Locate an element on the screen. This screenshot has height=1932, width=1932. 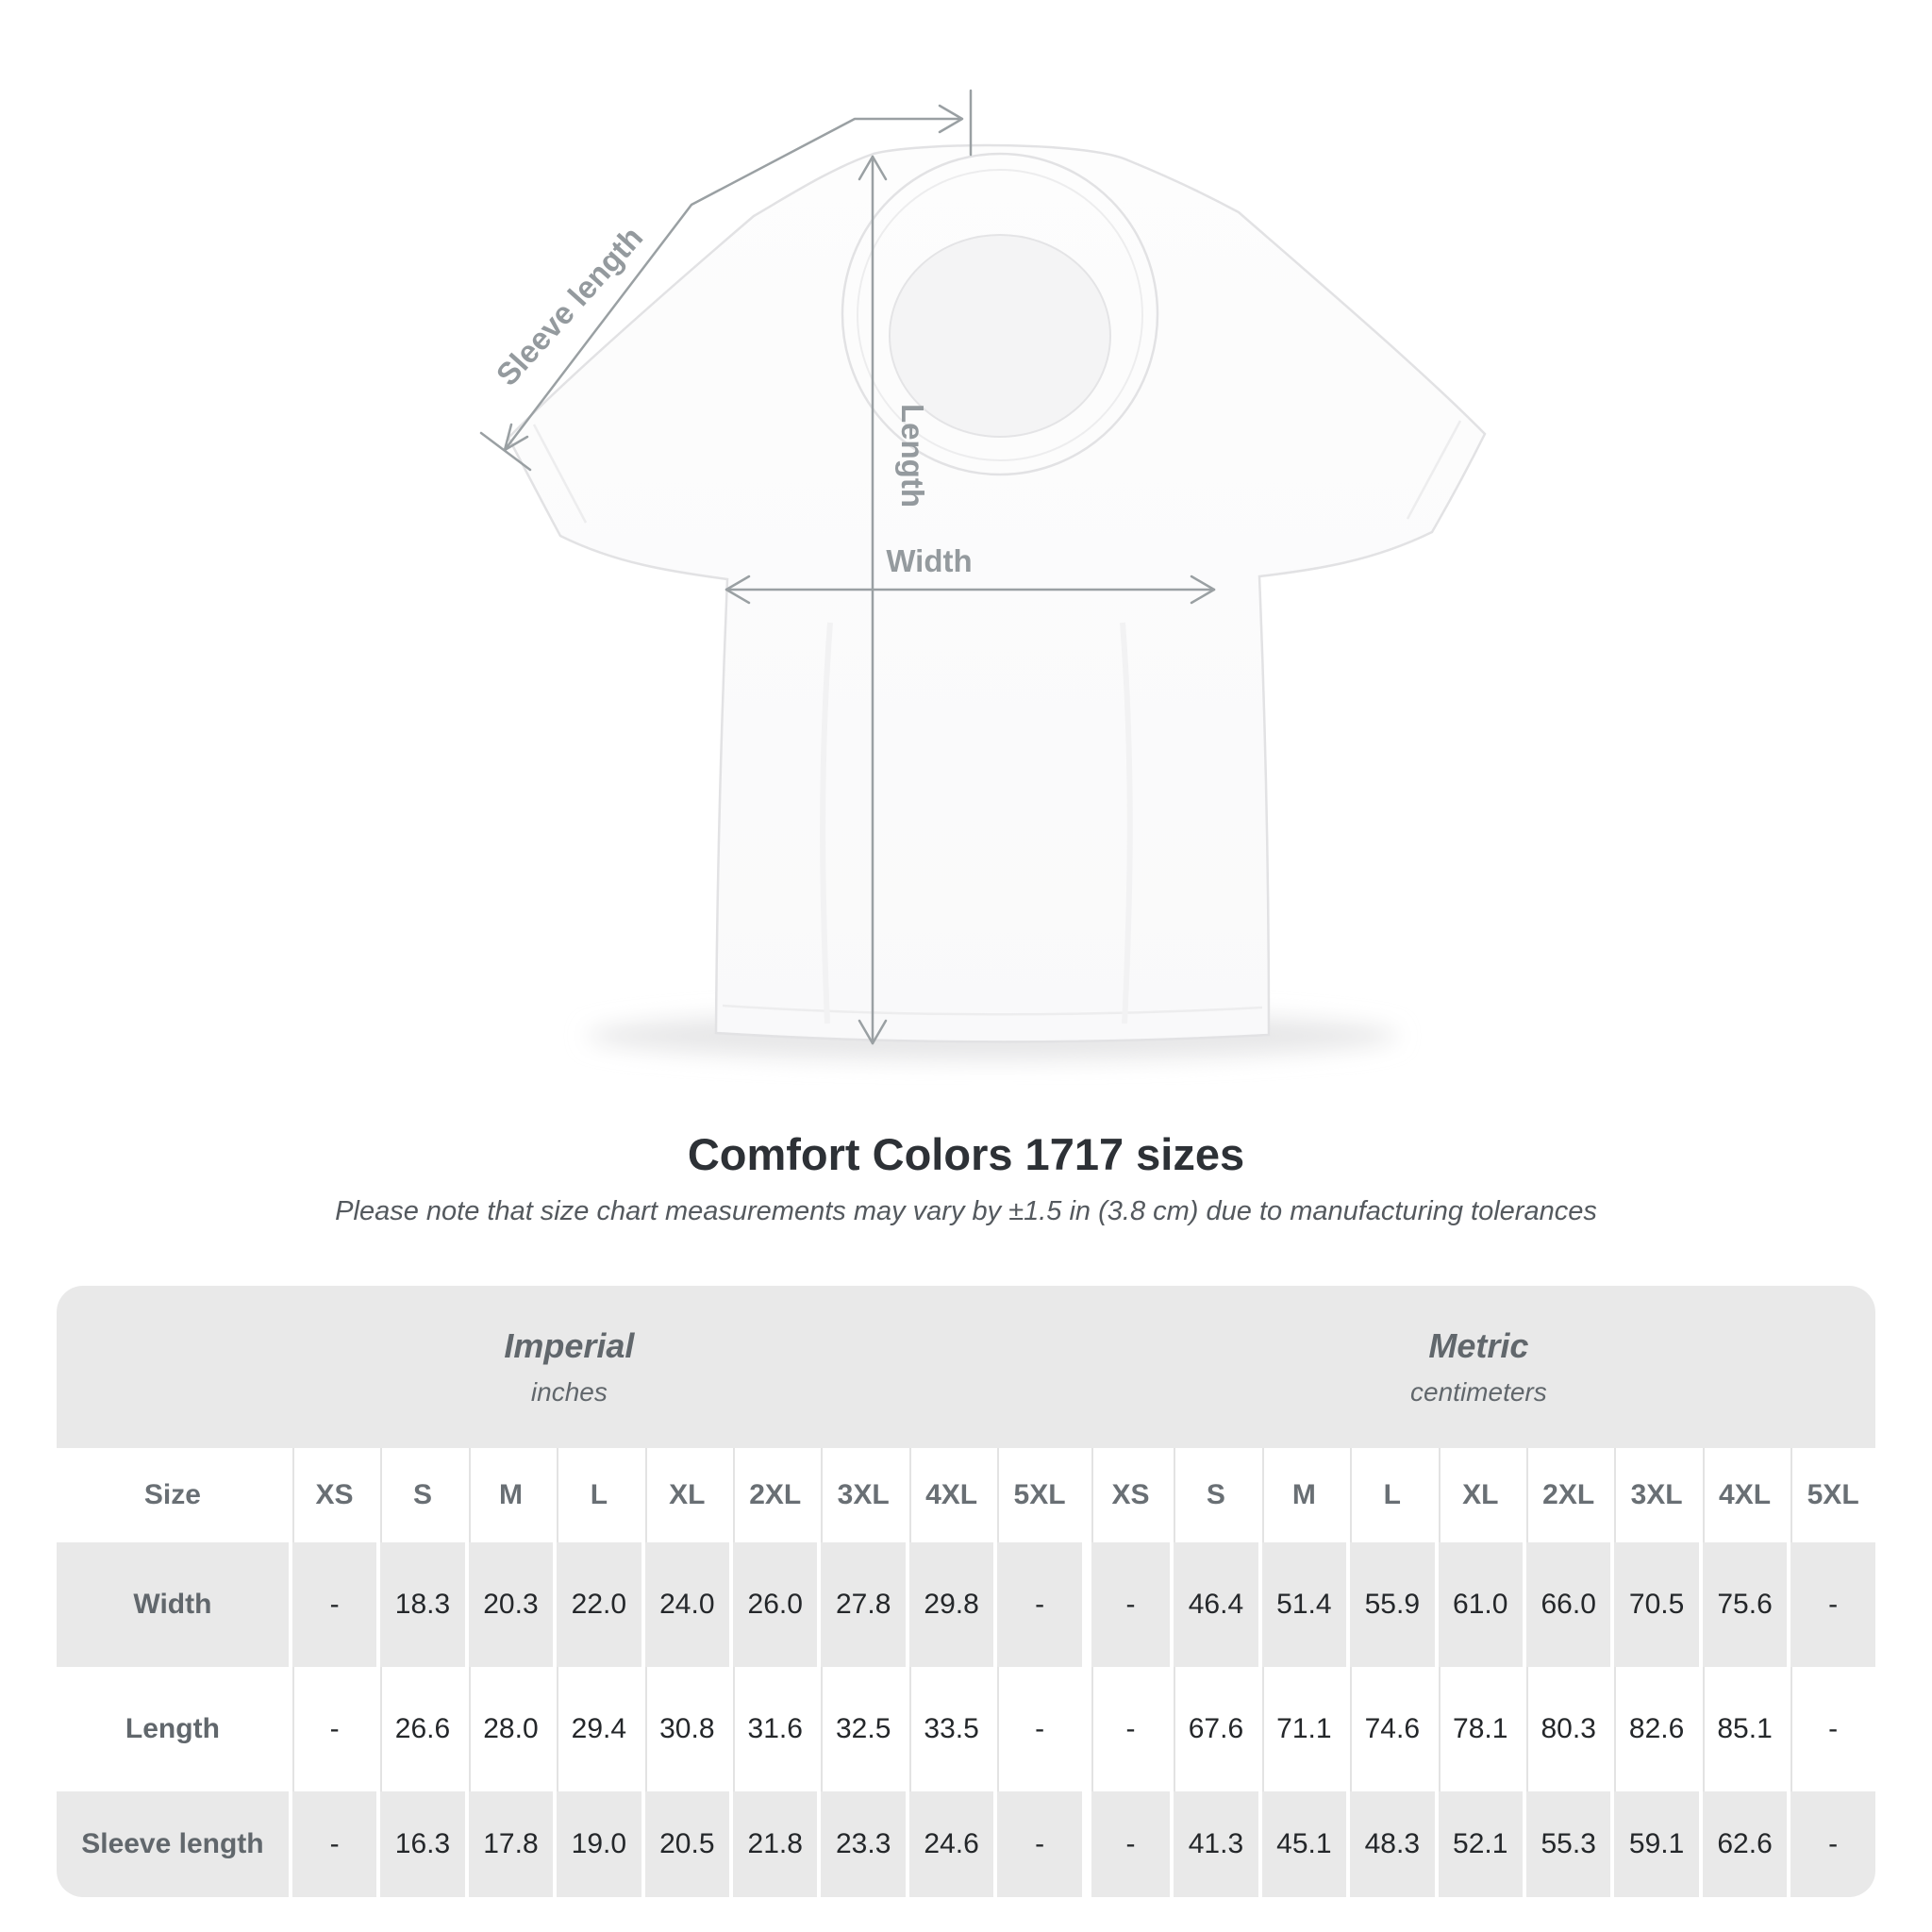
size-header-imperial-3xl: 3XL is located at coordinates (861, 1495).